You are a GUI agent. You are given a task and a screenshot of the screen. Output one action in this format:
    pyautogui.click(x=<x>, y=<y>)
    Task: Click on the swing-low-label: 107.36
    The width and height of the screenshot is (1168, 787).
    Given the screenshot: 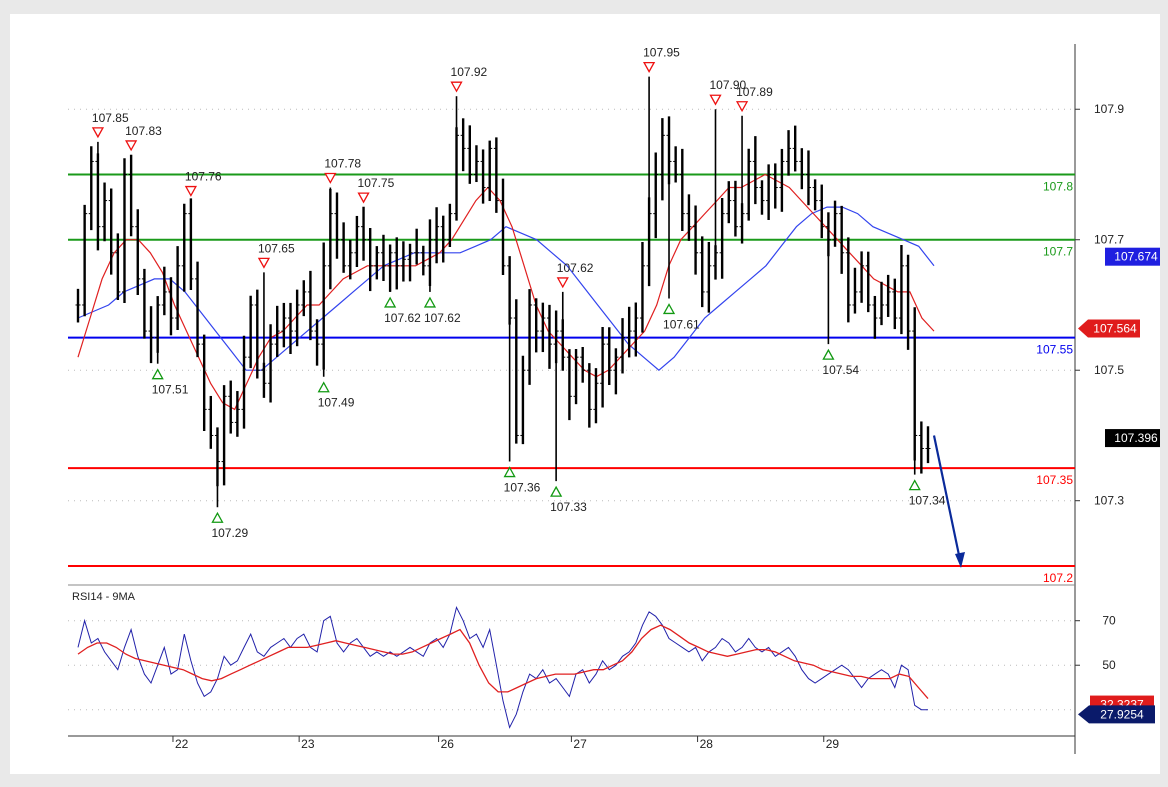 What is the action you would take?
    pyautogui.click(x=522, y=488)
    